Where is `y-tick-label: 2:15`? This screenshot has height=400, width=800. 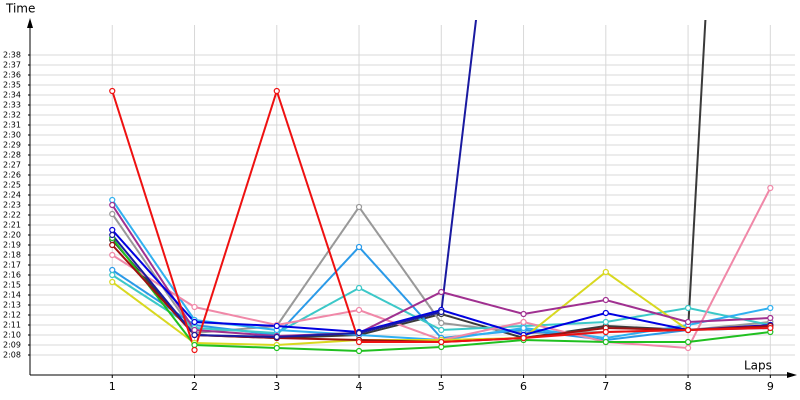
y-tick-label: 2:15 is located at coordinates (12, 285).